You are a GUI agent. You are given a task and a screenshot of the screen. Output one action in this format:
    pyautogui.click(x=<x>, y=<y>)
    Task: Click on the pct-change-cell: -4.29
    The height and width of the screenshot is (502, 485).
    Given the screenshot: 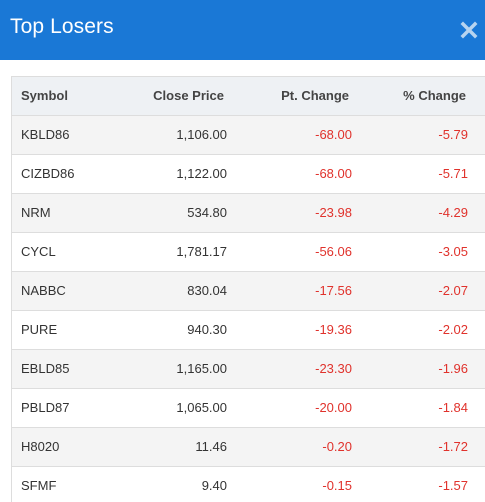 What is the action you would take?
    pyautogui.click(x=453, y=212)
    